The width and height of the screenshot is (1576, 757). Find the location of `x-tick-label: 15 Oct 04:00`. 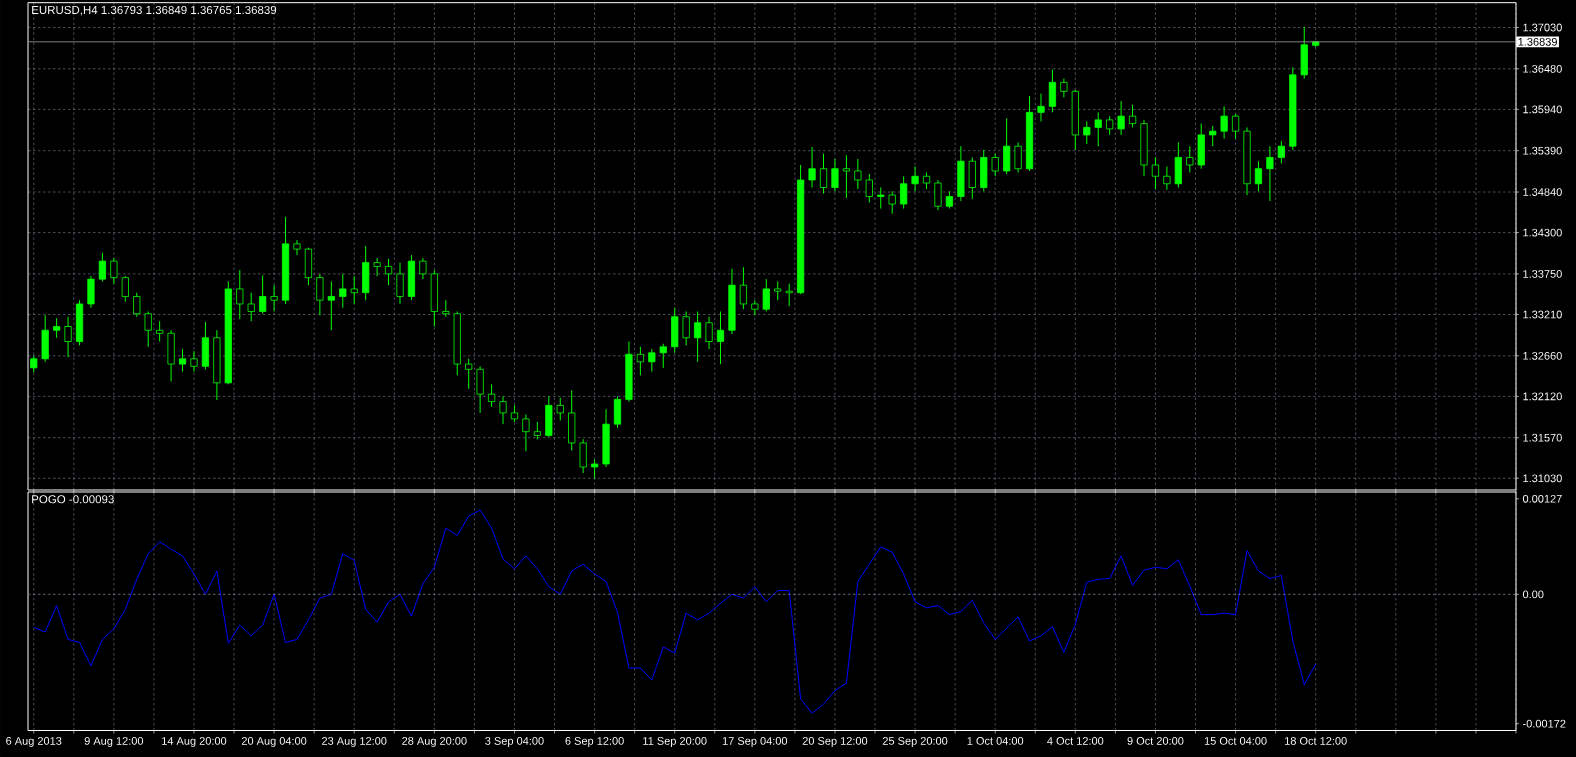

x-tick-label: 15 Oct 04:00 is located at coordinates (1235, 741).